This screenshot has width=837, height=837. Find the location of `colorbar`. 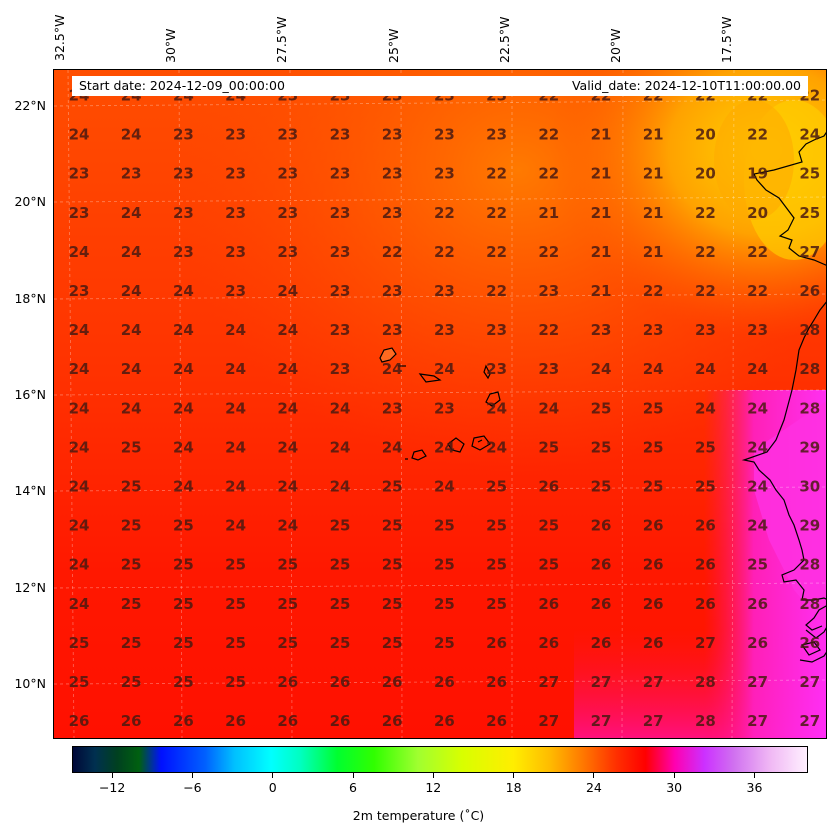

colorbar is located at coordinates (440, 759).